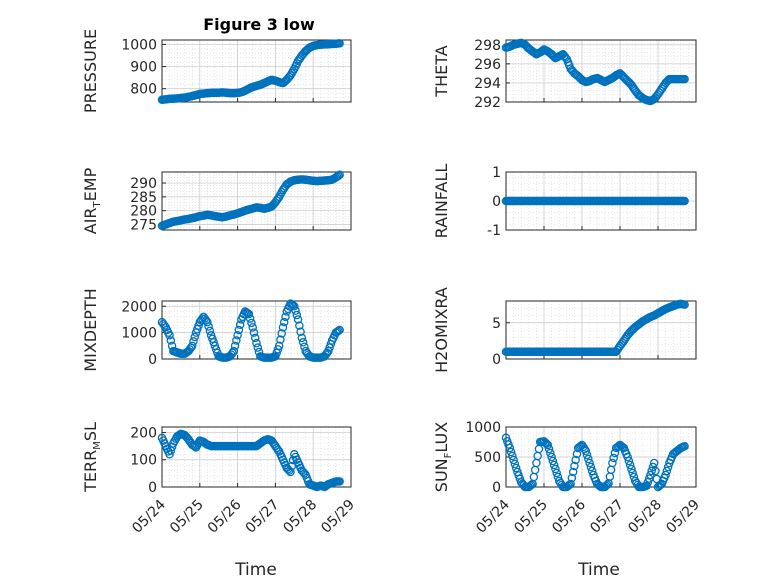 This screenshot has width=778, height=583. I want to click on y-tick-label: 500, so click(487, 458).